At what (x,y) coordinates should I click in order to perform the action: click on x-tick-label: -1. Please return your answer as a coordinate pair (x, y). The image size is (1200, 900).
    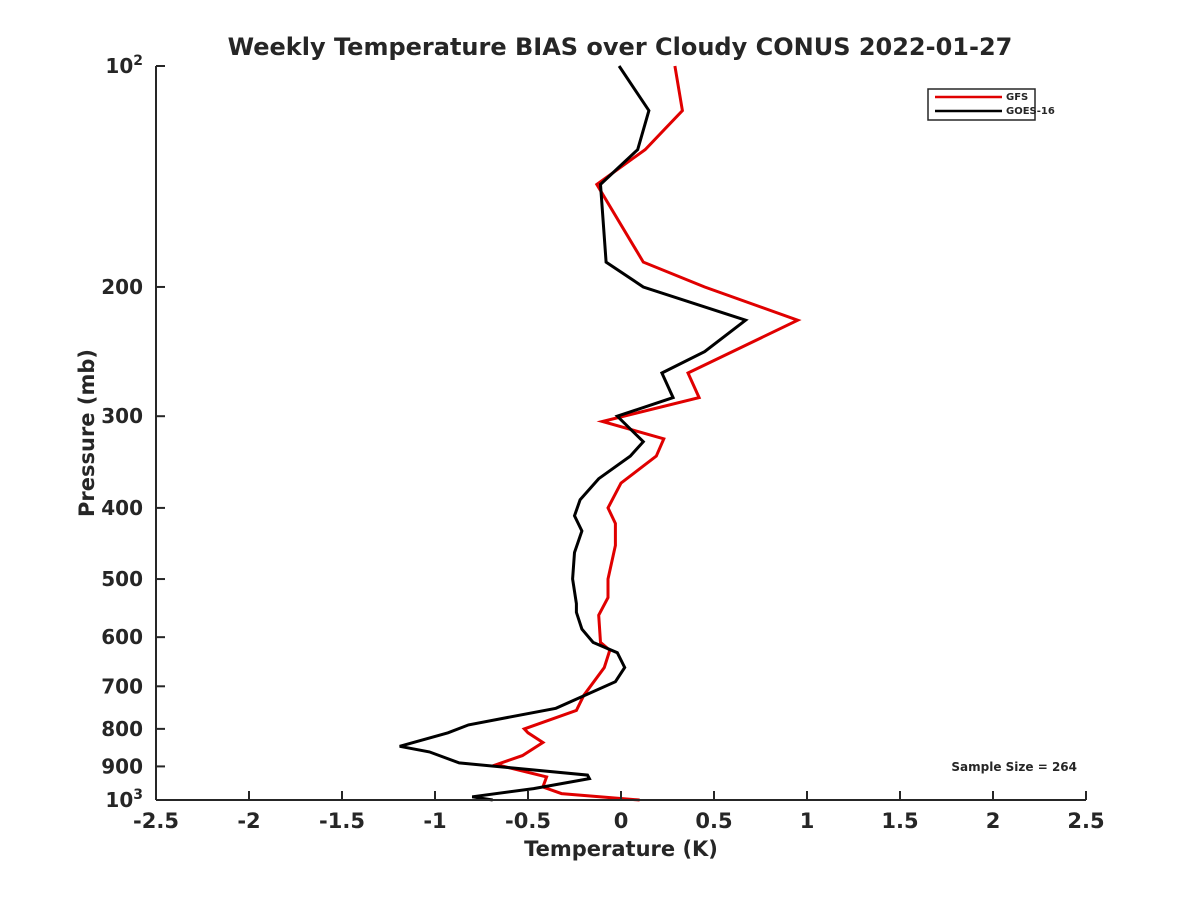
    Looking at the image, I should click on (434, 821).